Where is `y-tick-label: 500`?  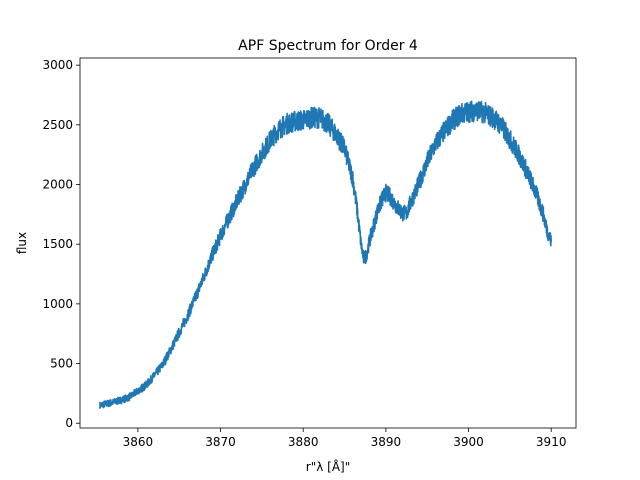 y-tick-label: 500 is located at coordinates (61, 364).